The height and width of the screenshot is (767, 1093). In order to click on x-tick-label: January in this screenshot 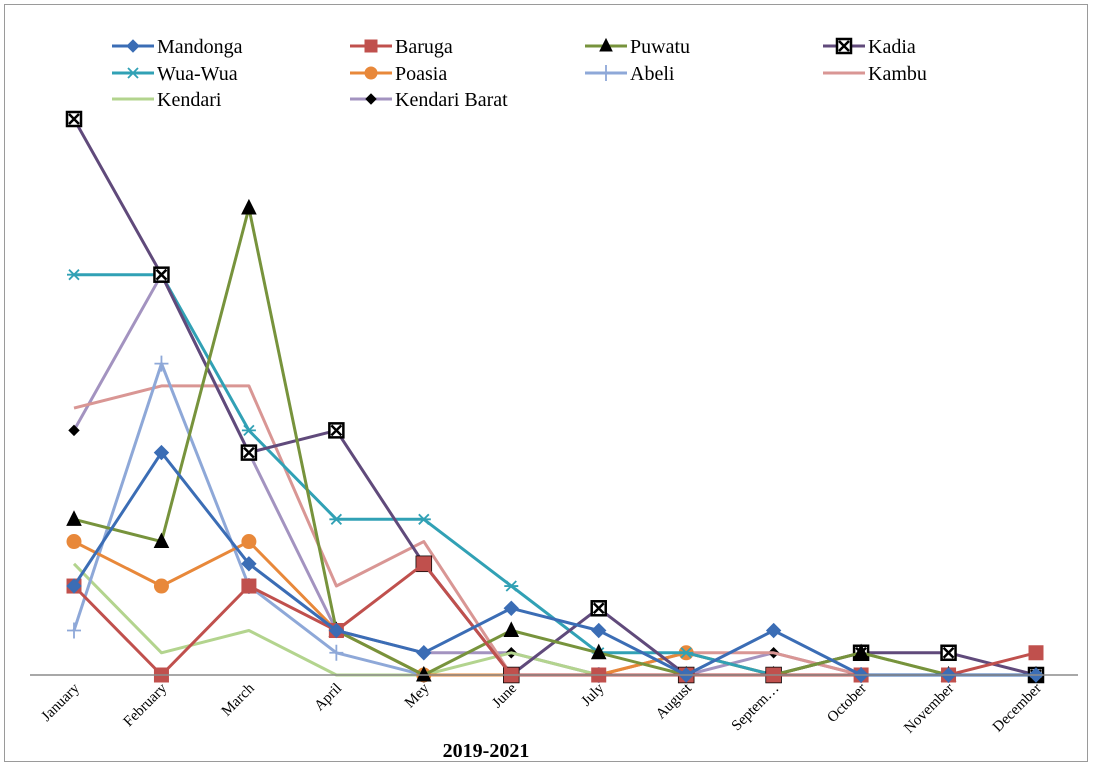, I will do `click(61, 702)`.